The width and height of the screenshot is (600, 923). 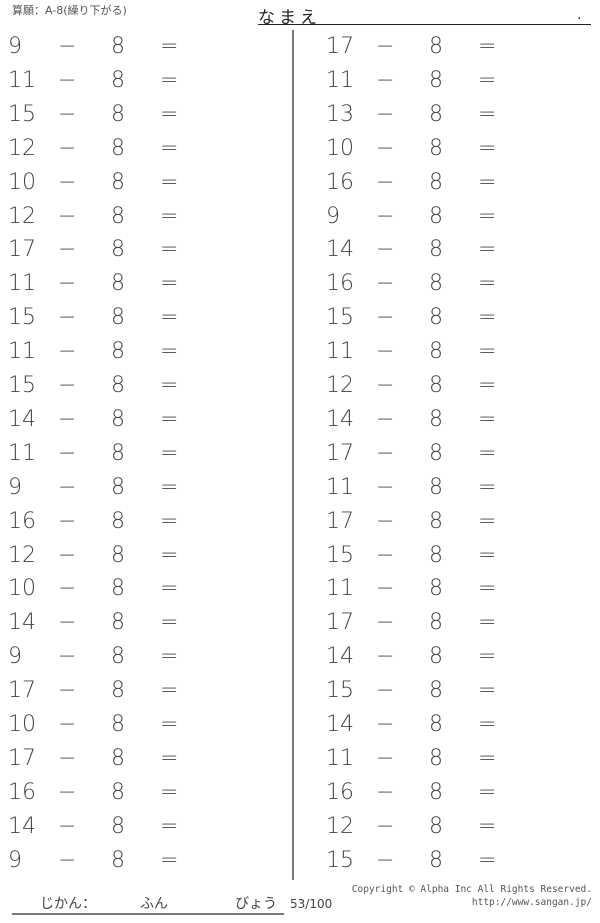 I want to click on worksheet-title: 算願：A-8(繰り下がる), so click(x=69, y=10).